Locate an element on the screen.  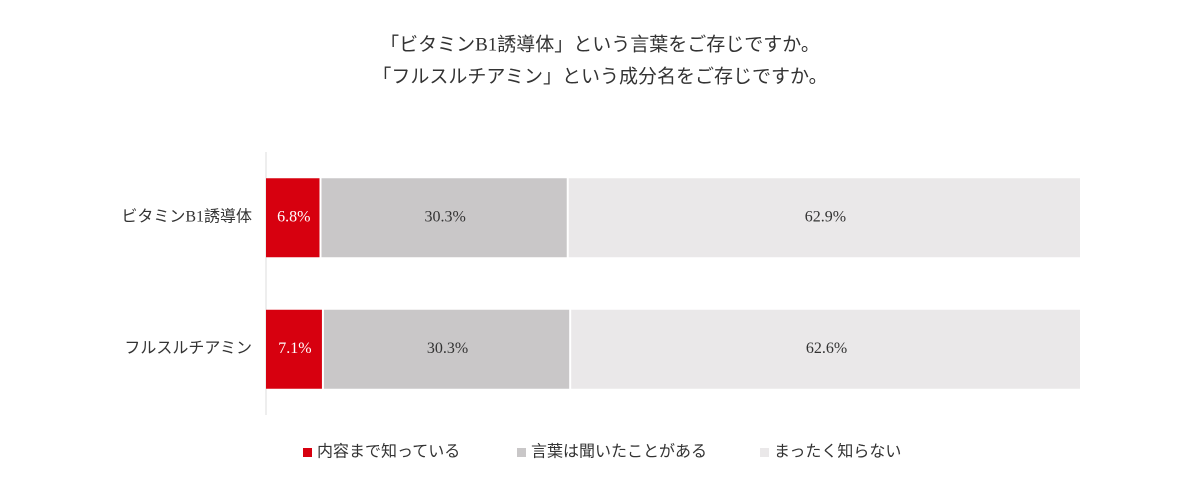
value-label: 7.1% is located at coordinates (294, 348).